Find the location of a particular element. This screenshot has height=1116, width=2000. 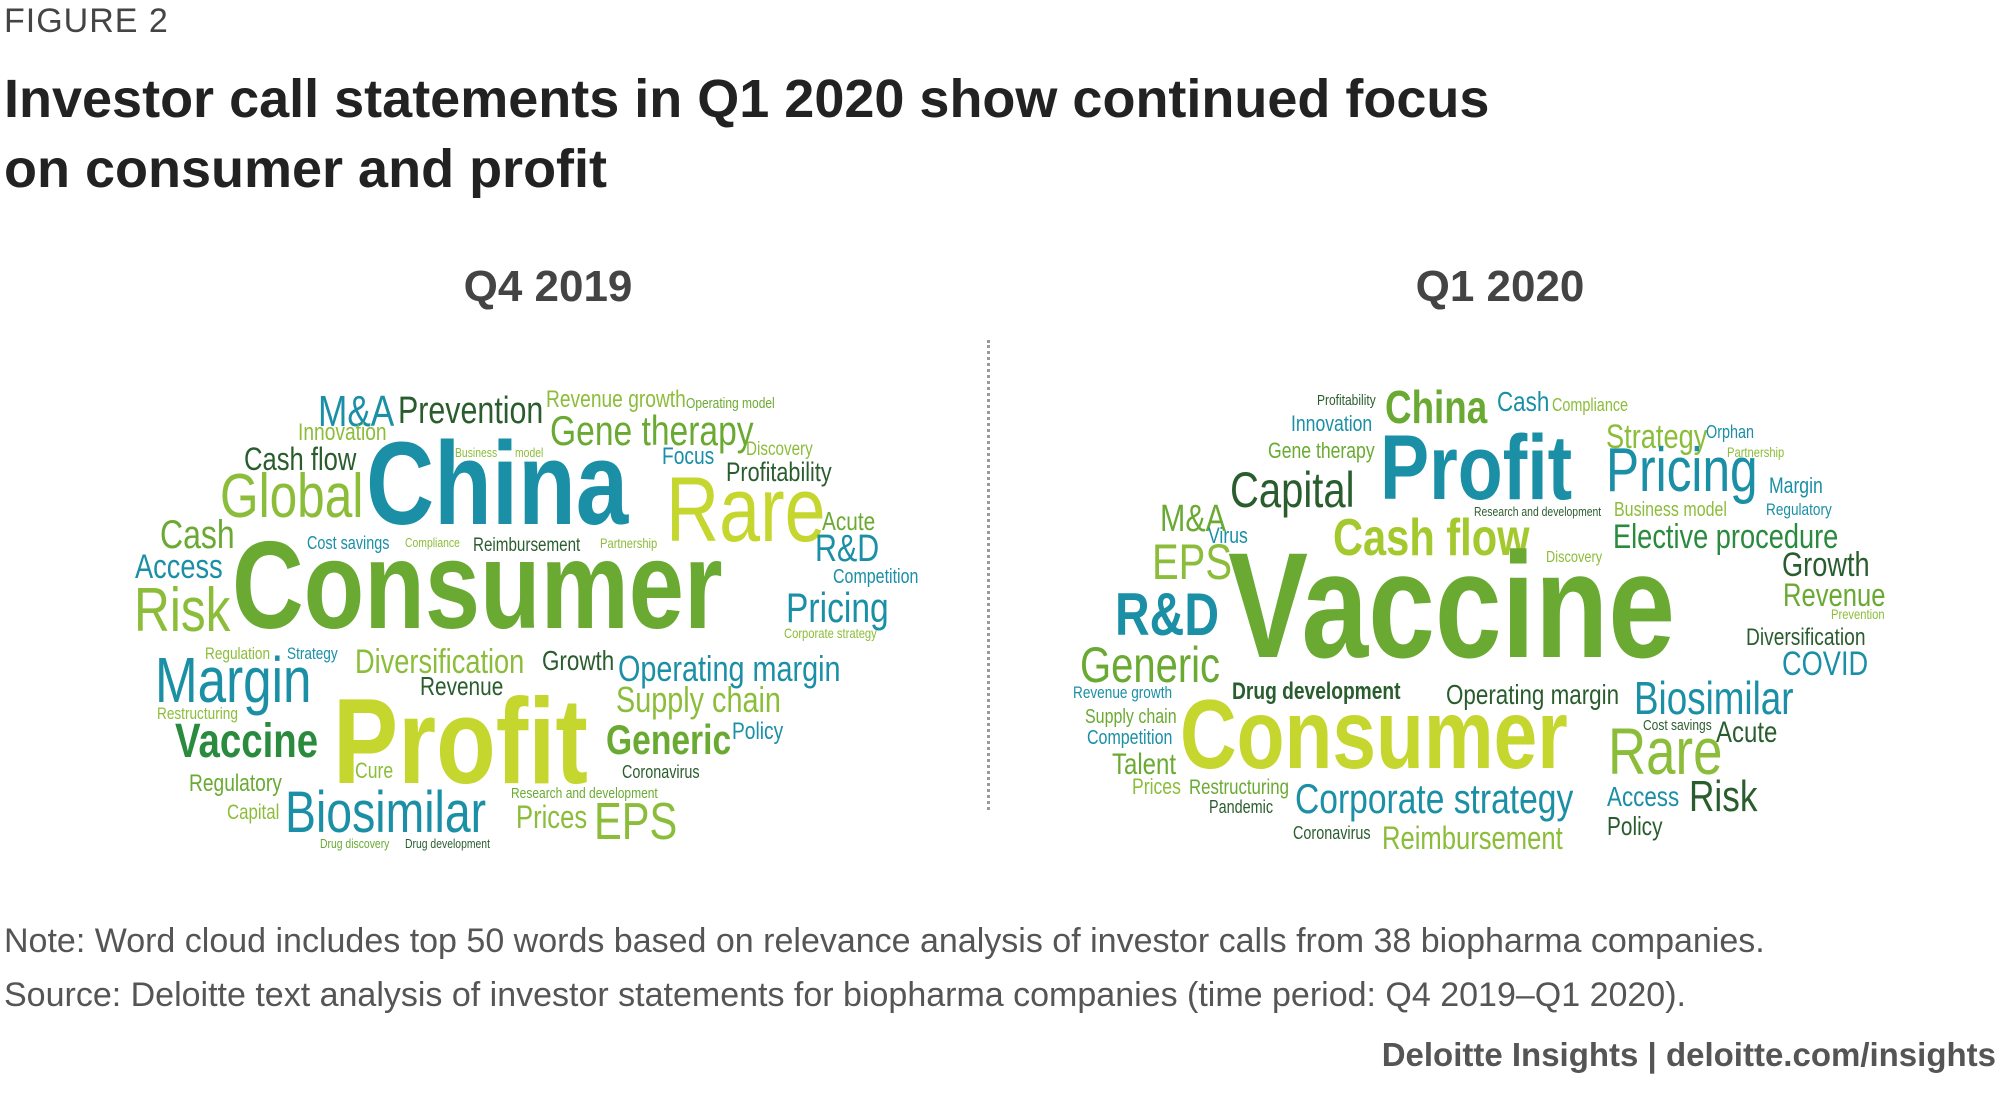

cloud-word: Operating model is located at coordinates (730, 403).